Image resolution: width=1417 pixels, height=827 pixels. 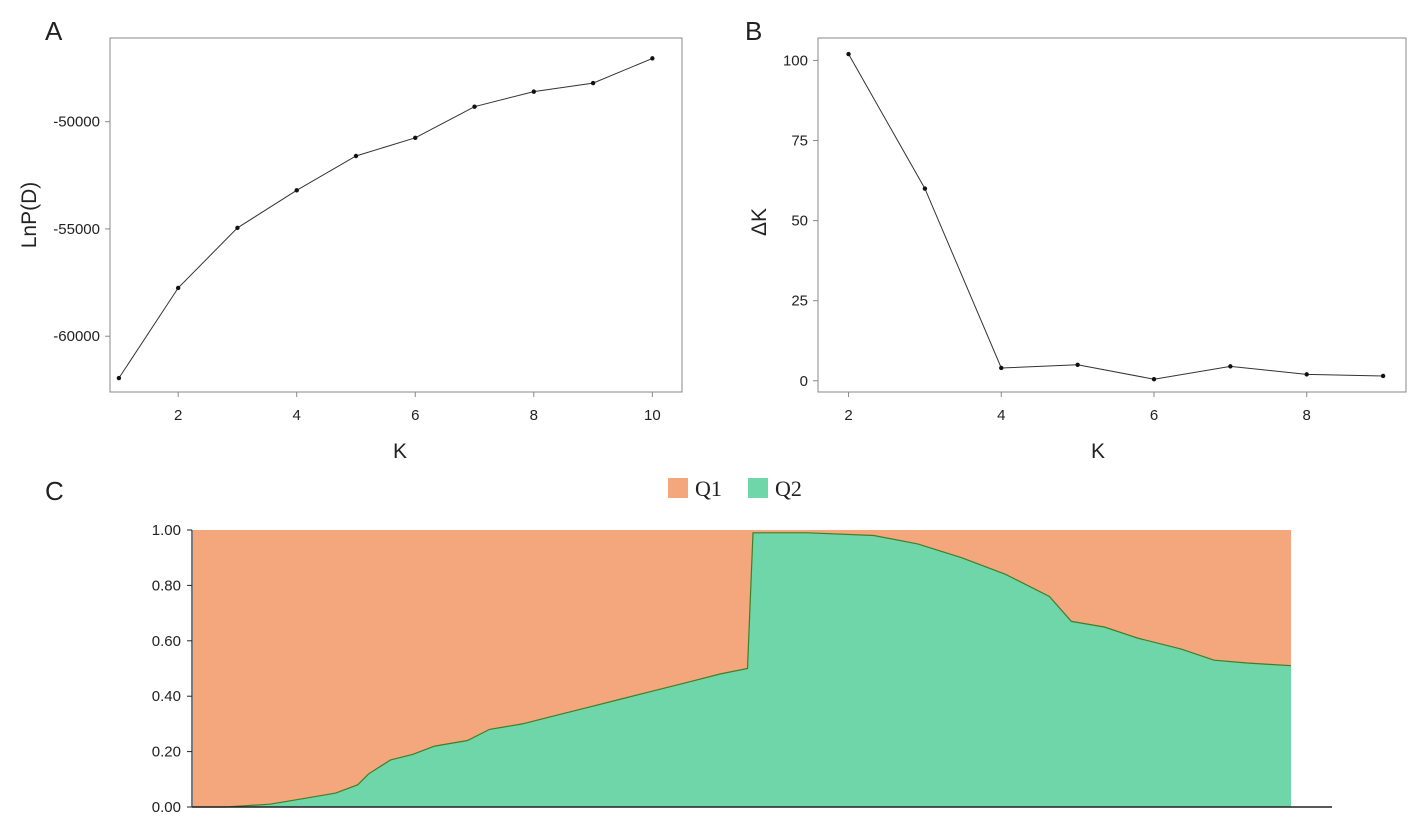 What do you see at coordinates (1001, 415) in the screenshot?
I see `panel-b-x-tick-label: 4` at bounding box center [1001, 415].